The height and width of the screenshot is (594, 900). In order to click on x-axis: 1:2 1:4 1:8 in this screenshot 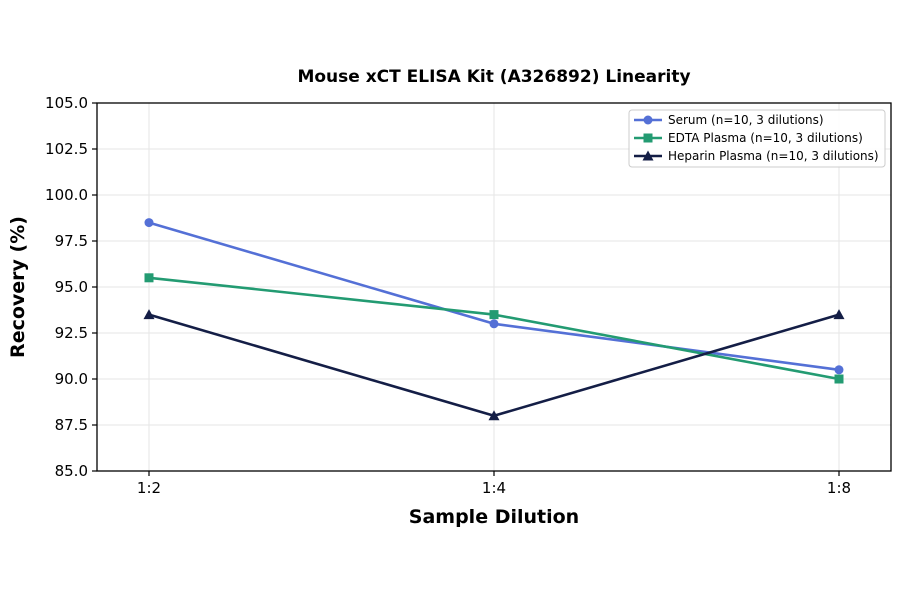, I will do `click(494, 484)`.